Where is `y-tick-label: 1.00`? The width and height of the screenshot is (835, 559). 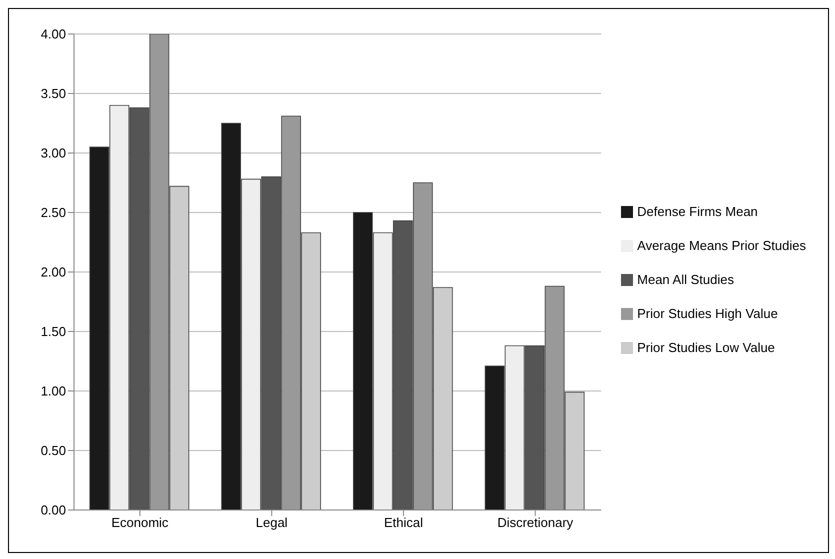 y-tick-label: 1.00 is located at coordinates (53, 391).